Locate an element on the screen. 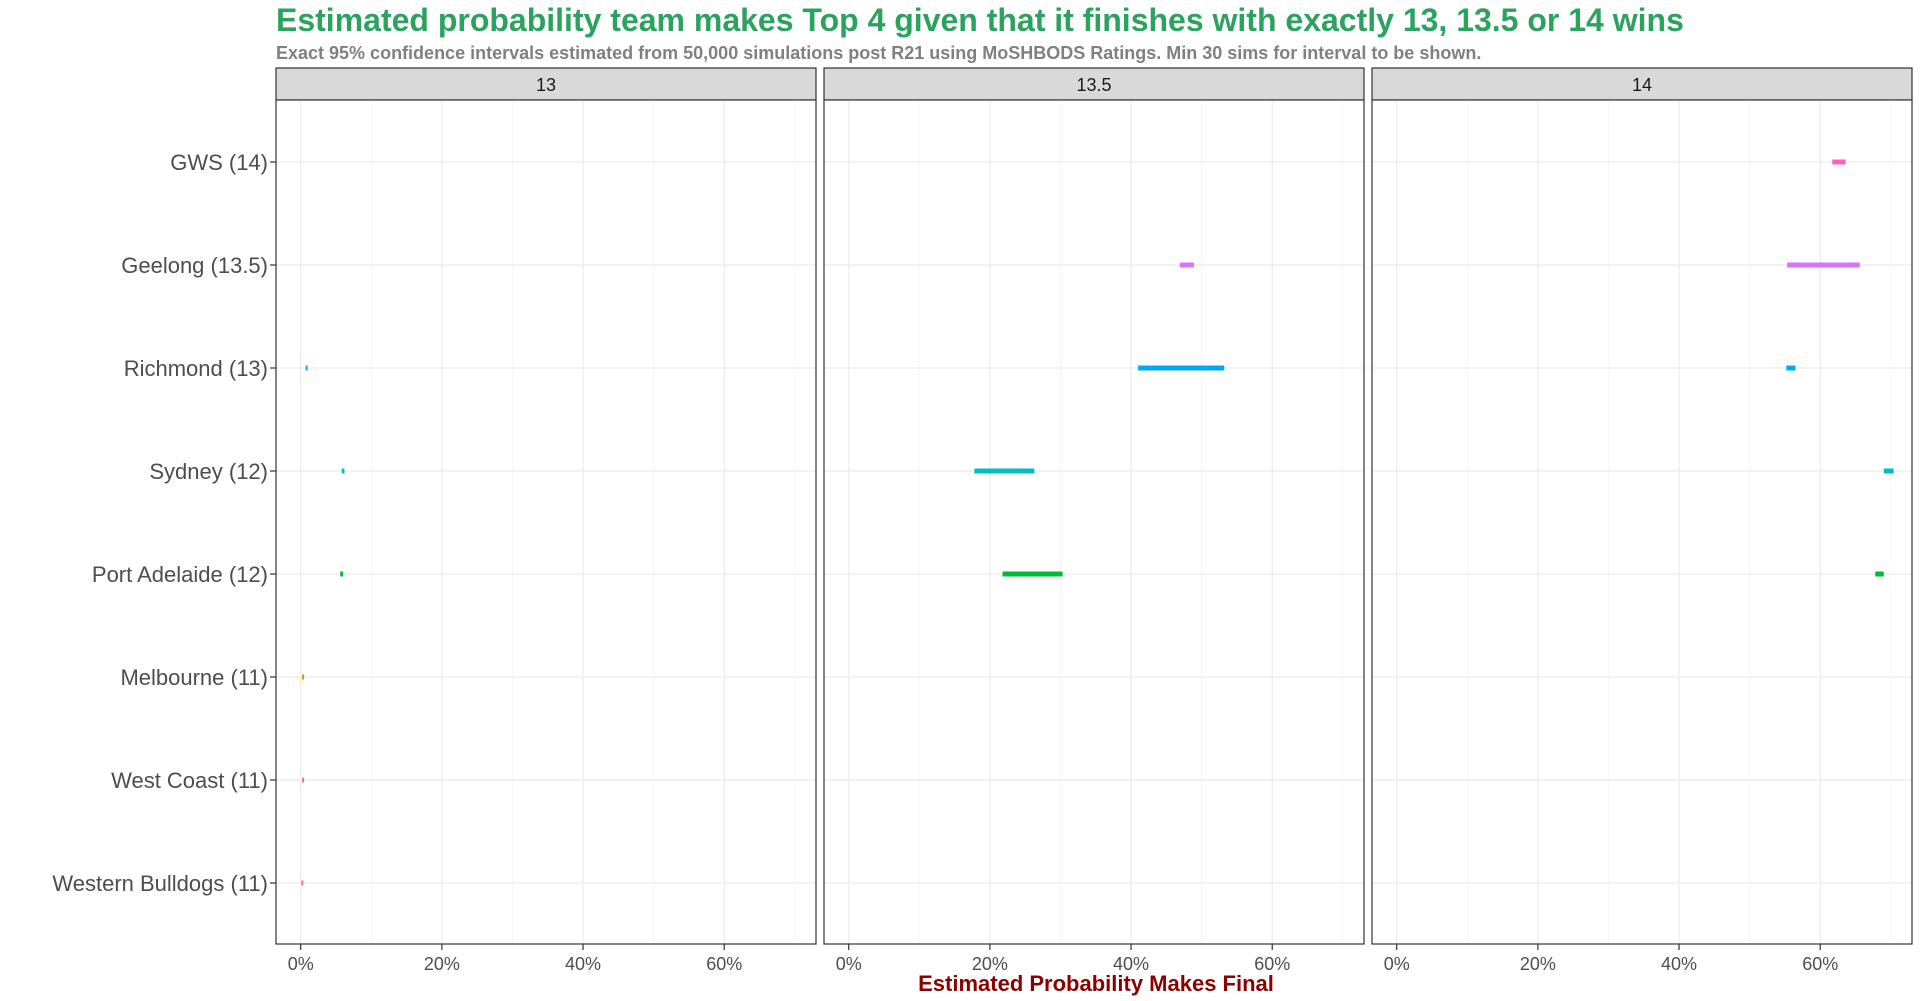 The width and height of the screenshot is (1920, 1001). y-tick-label-sydney-12: Sydney (12) is located at coordinates (208, 471).